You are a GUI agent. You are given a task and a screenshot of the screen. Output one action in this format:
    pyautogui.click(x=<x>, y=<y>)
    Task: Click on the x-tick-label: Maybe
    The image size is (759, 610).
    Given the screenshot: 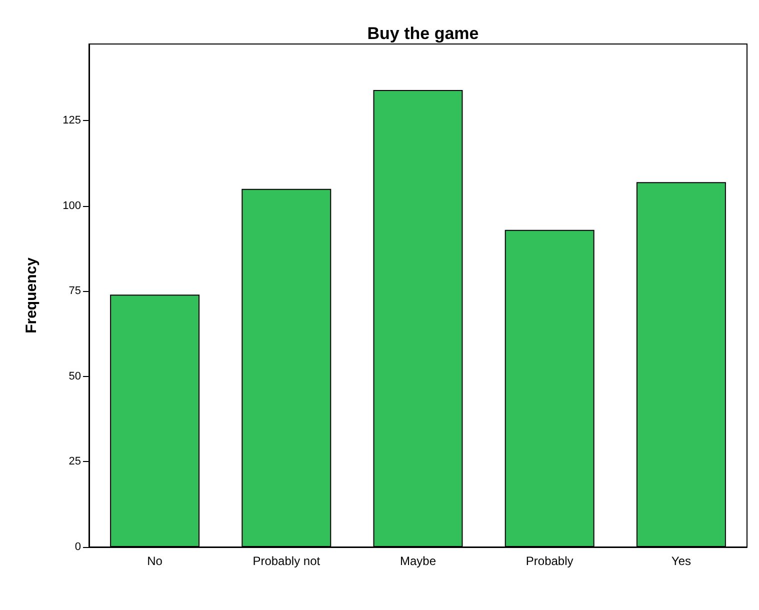 What is the action you would take?
    pyautogui.click(x=418, y=561)
    